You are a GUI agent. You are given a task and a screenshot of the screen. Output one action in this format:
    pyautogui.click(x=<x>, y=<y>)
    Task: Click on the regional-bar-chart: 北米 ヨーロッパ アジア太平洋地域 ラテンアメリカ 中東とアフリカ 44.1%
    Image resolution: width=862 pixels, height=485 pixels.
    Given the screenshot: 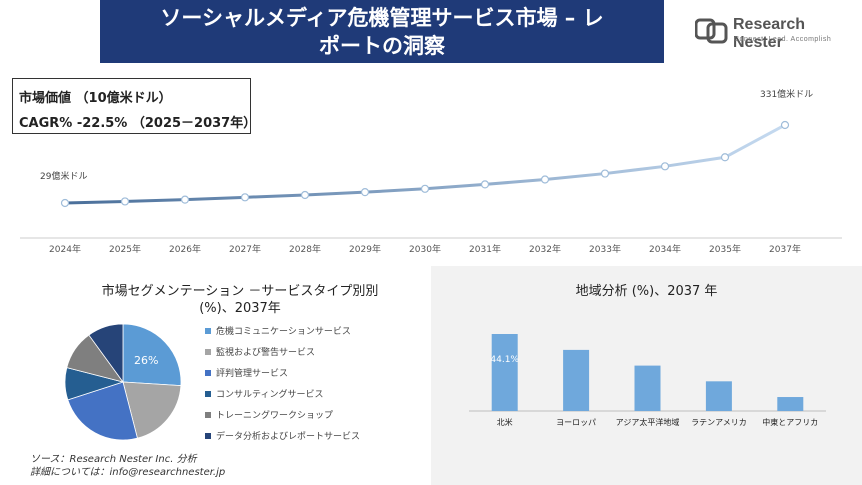 What is the action you would take?
    pyautogui.click(x=647, y=380)
    